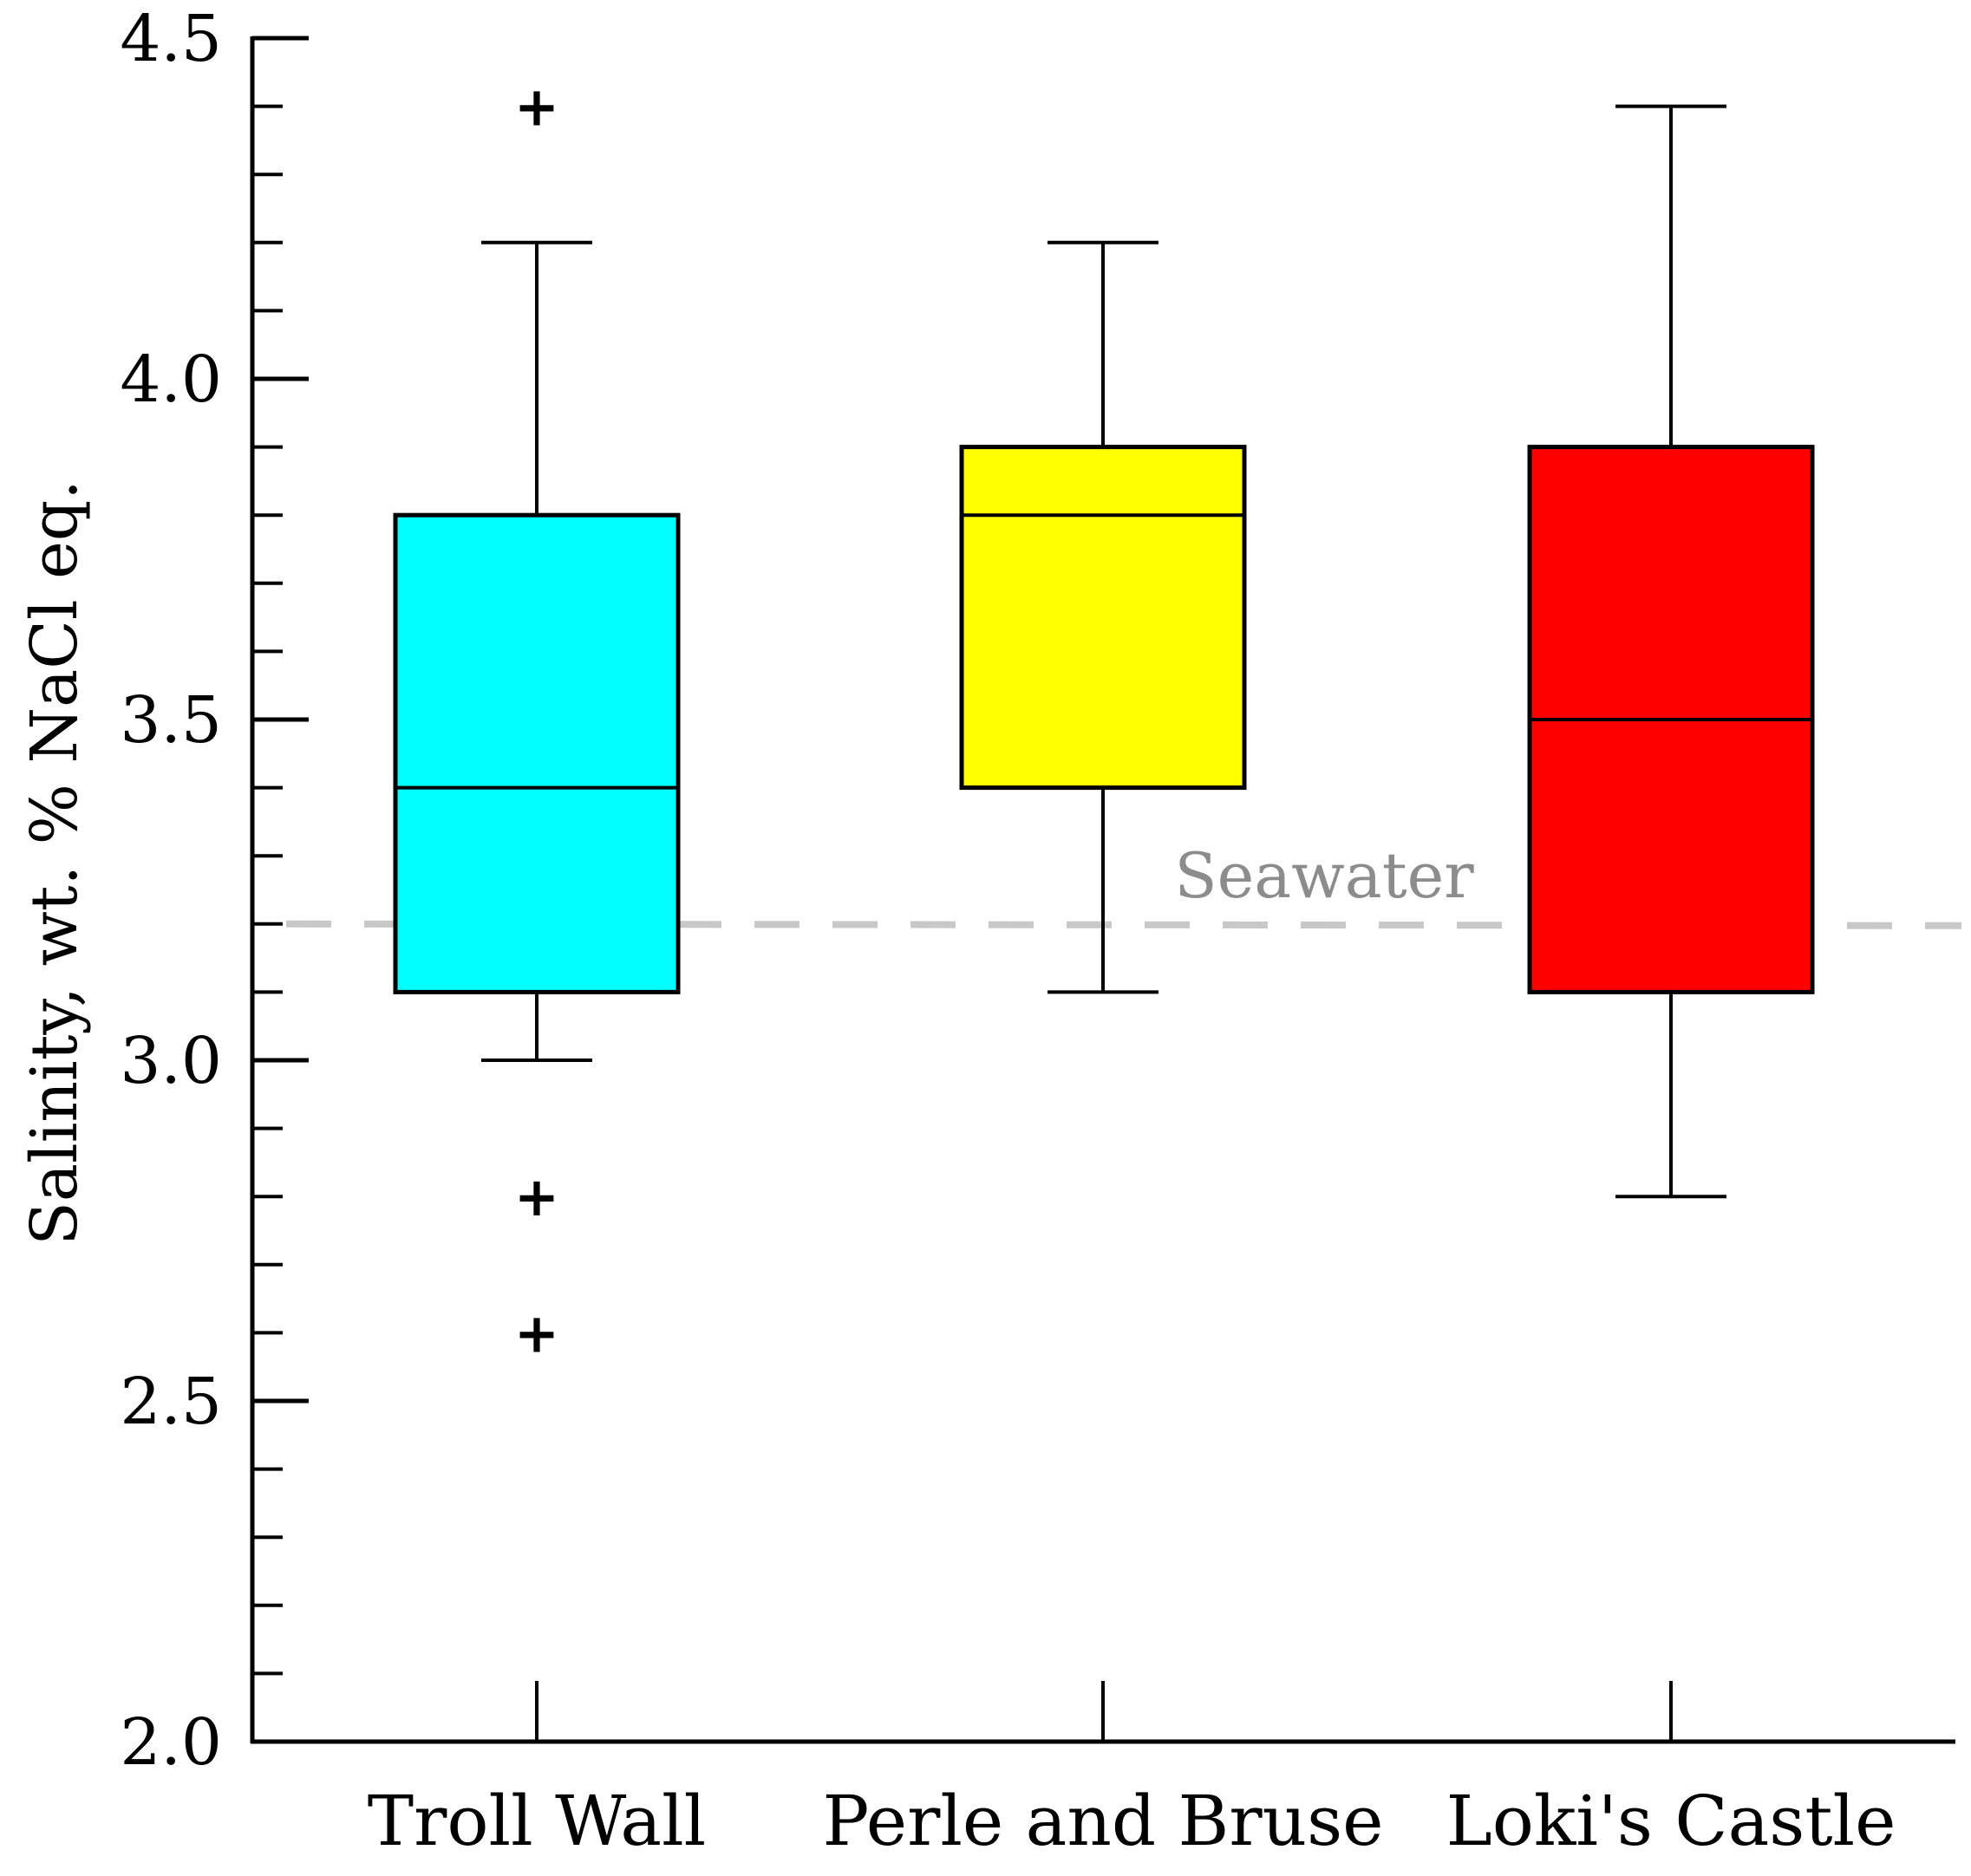 This screenshot has height=1876, width=1971. I want to click on y-axis-label: Salinity, wt. % NaCl eq., so click(55, 863).